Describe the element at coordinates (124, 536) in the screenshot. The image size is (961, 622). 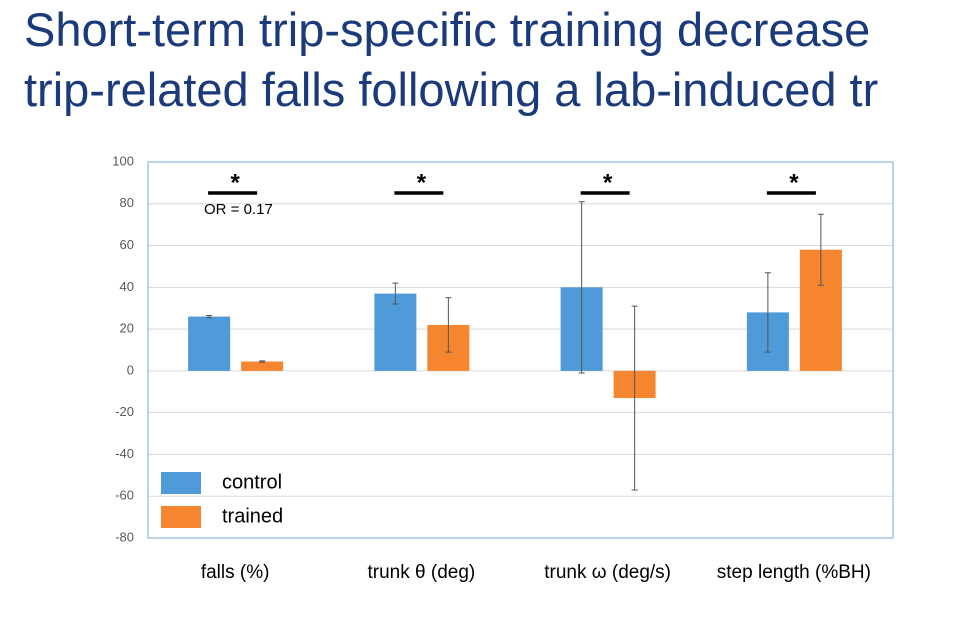
I see `y-tick-label: -80` at that location.